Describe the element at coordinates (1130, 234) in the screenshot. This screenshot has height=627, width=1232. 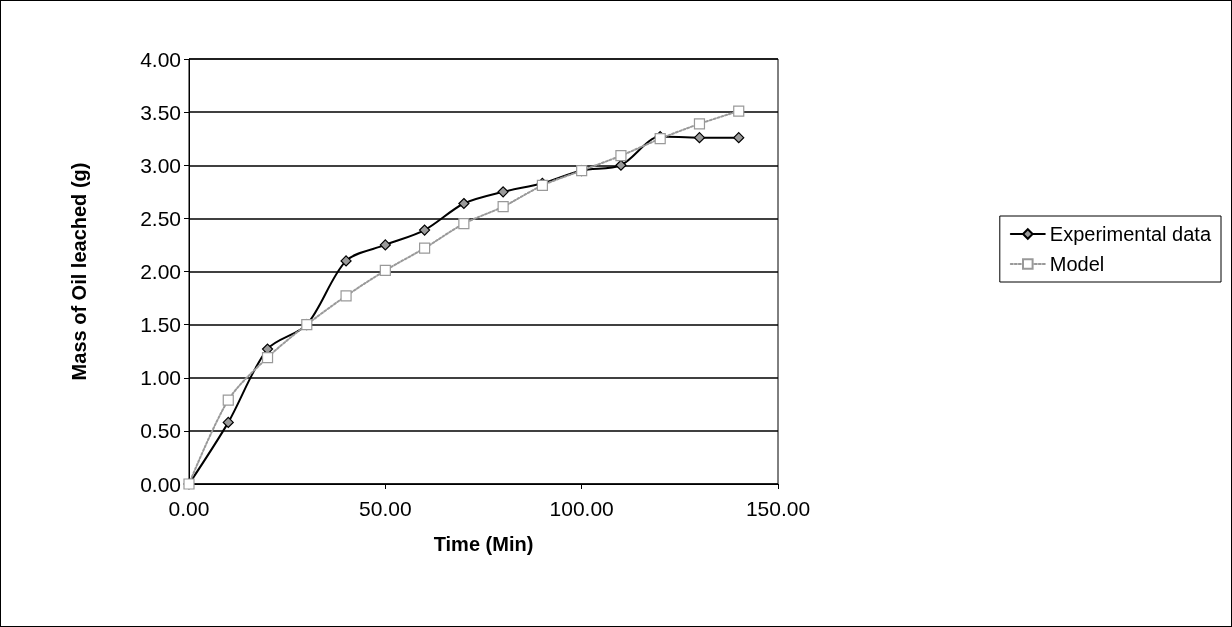
I see `legend-label: Experimental data` at that location.